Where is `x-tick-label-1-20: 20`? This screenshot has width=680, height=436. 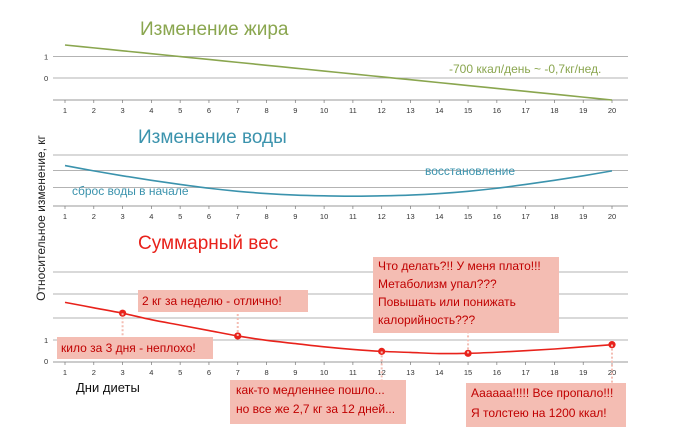
x-tick-label-1-20: 20 is located at coordinates (612, 110).